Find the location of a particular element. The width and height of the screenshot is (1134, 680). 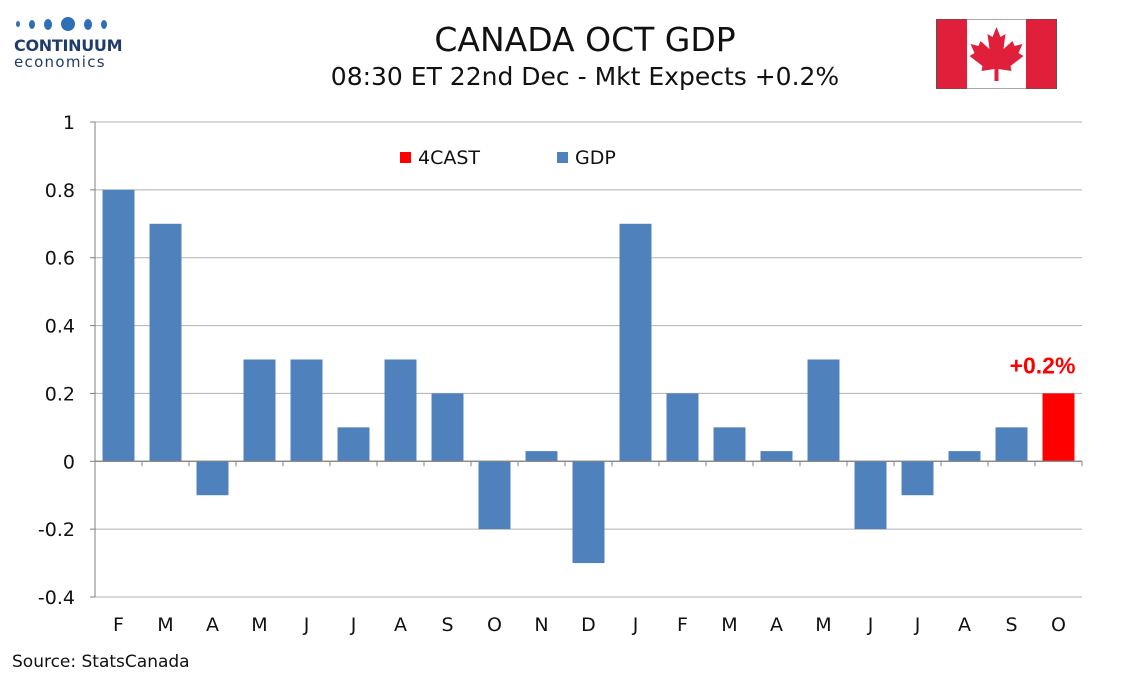

legend-label: GDP is located at coordinates (595, 158).